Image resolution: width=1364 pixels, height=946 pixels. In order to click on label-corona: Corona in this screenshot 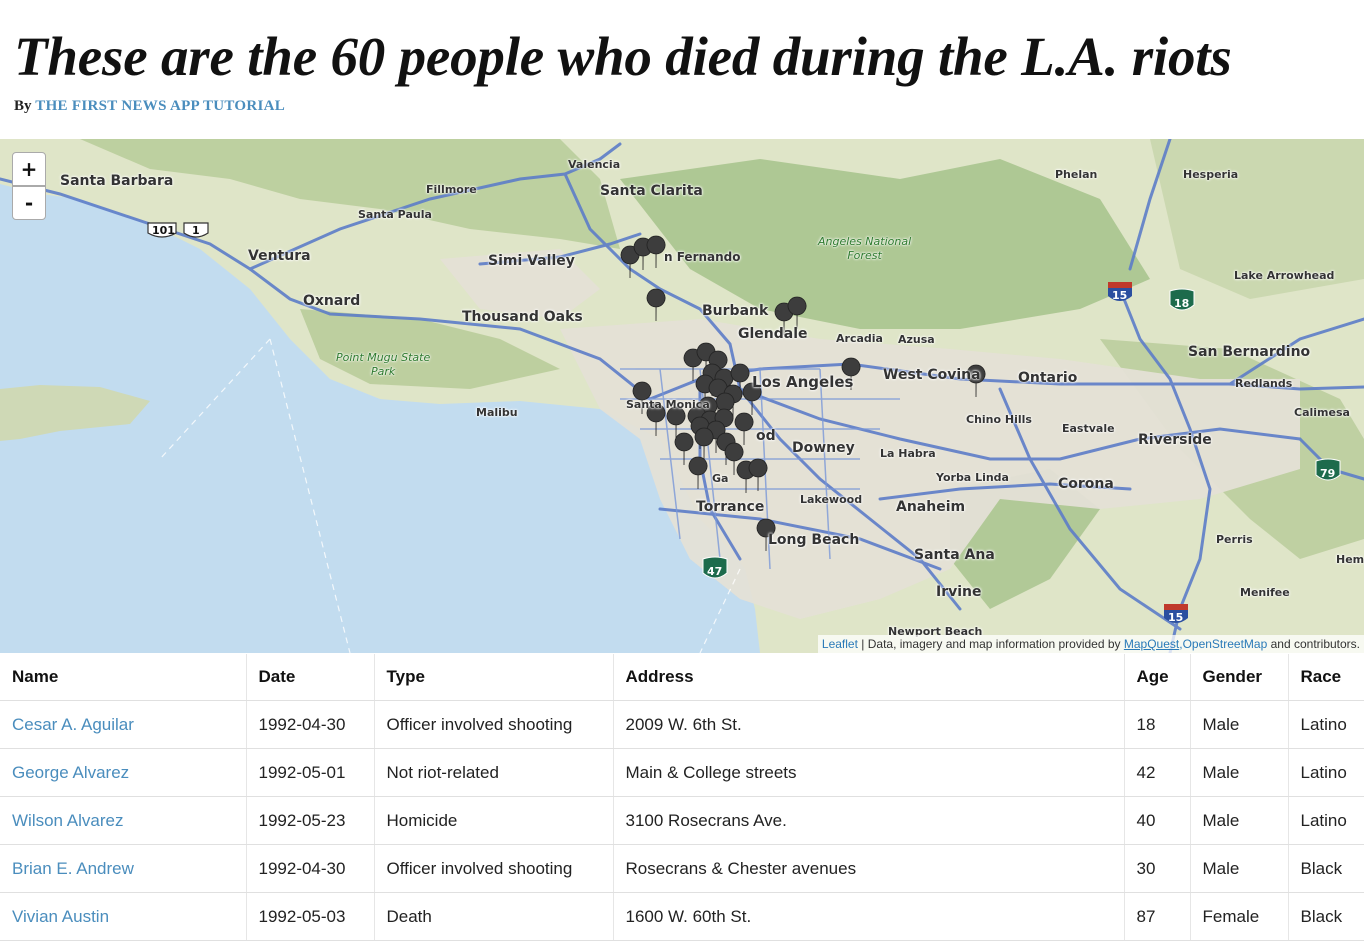, I will do `click(1086, 484)`.